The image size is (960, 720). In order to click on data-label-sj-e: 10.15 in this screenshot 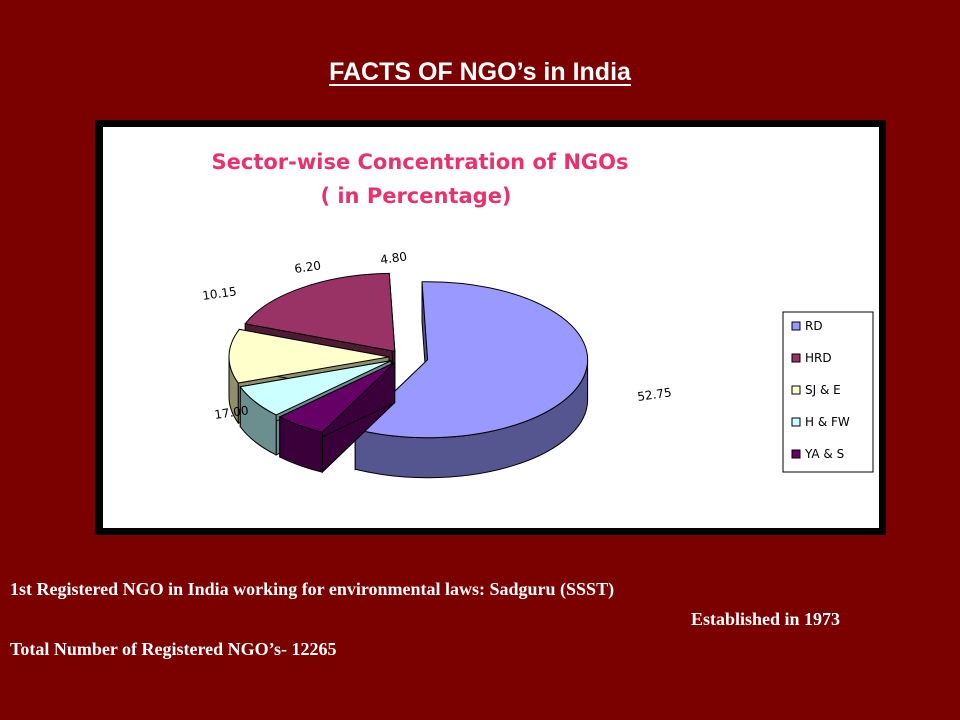, I will do `click(219, 293)`.